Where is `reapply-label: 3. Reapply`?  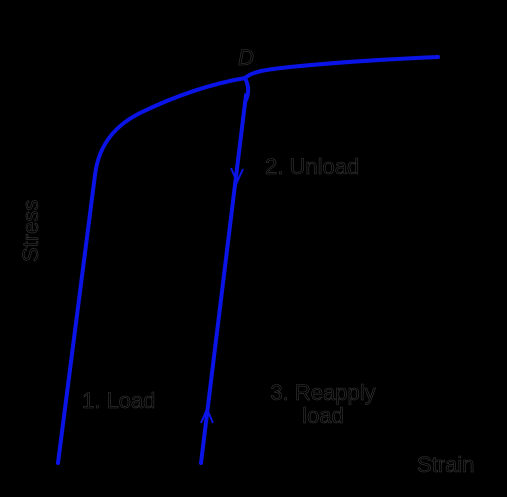 reapply-label: 3. Reapply is located at coordinates (322, 392).